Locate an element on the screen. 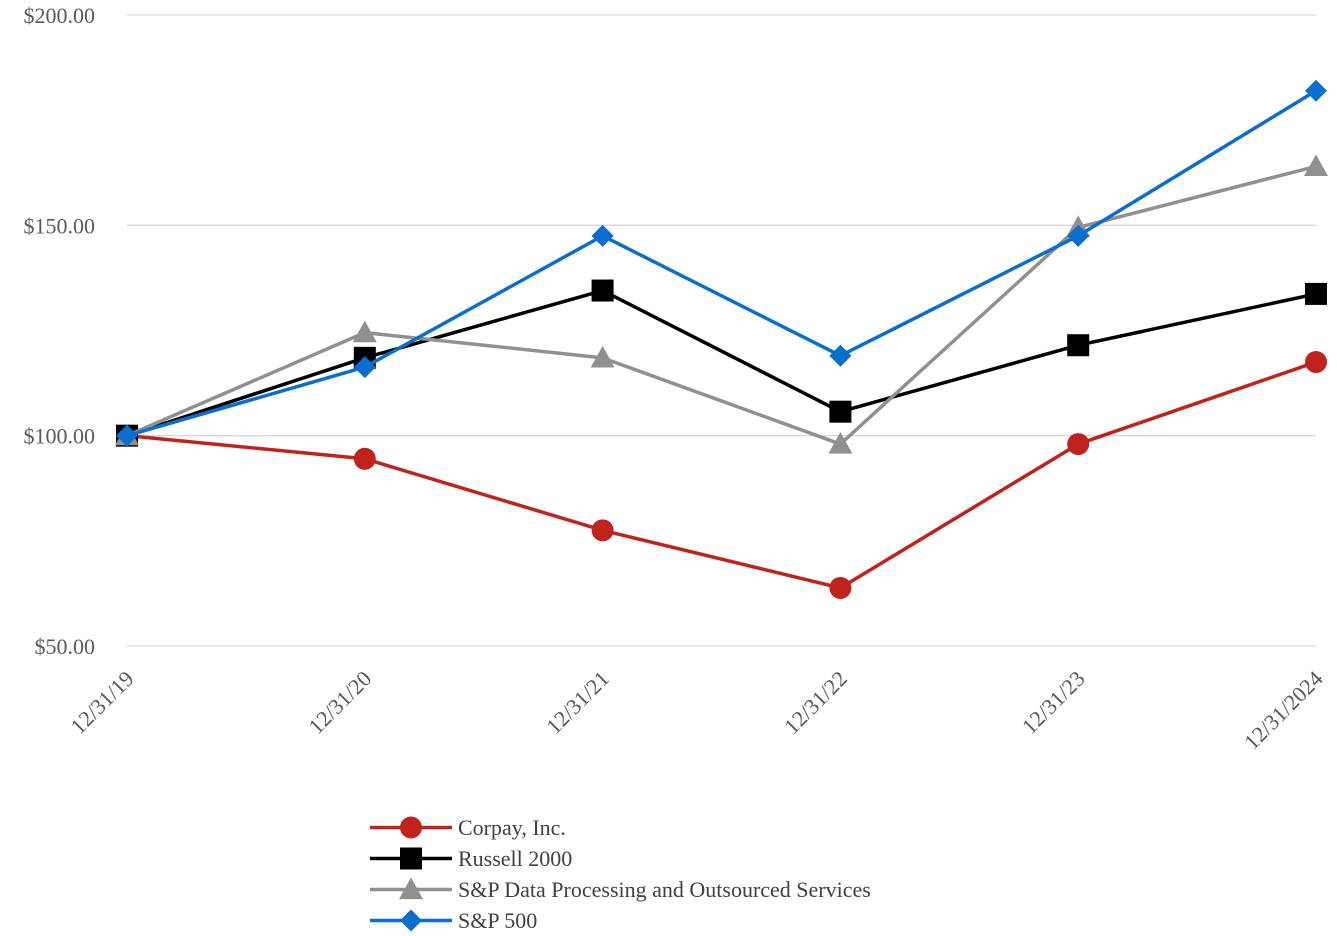 This screenshot has height=936, width=1337. x-tick-label: 12/31/22 is located at coordinates (815, 702).